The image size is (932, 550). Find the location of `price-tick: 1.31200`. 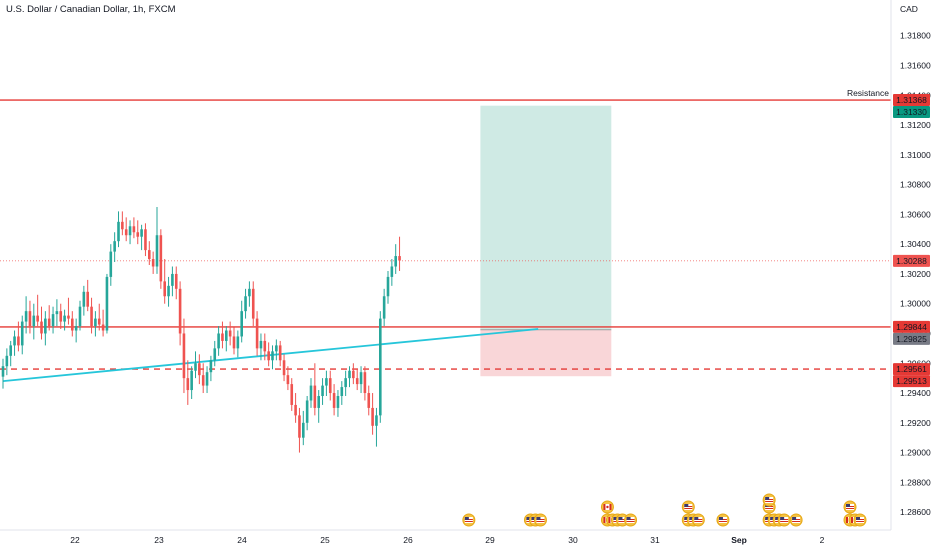

price-tick: 1.31200 is located at coordinates (915, 125).